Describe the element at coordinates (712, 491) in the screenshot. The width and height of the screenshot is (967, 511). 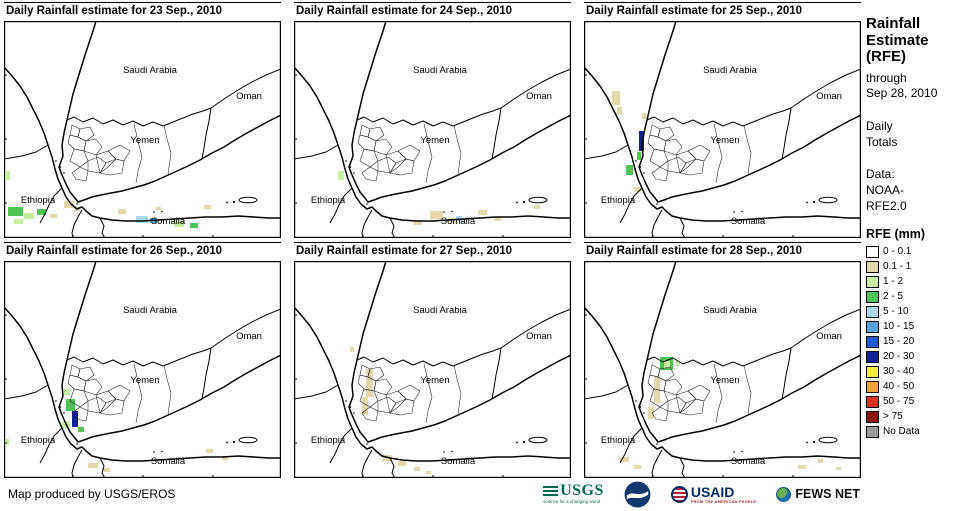
I see `usaid-logo-text: USAID` at that location.